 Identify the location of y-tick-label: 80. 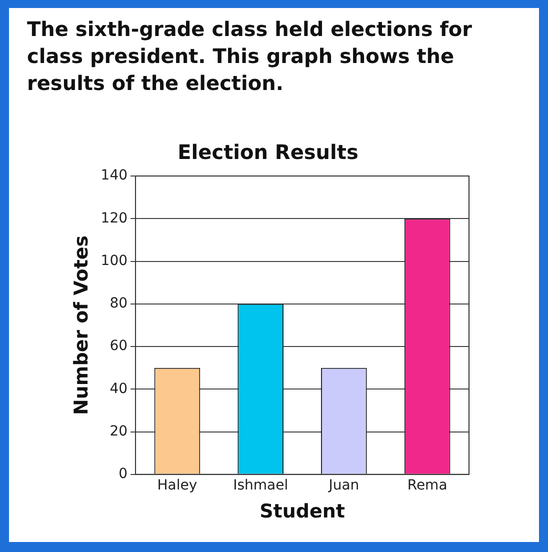
(119, 304).